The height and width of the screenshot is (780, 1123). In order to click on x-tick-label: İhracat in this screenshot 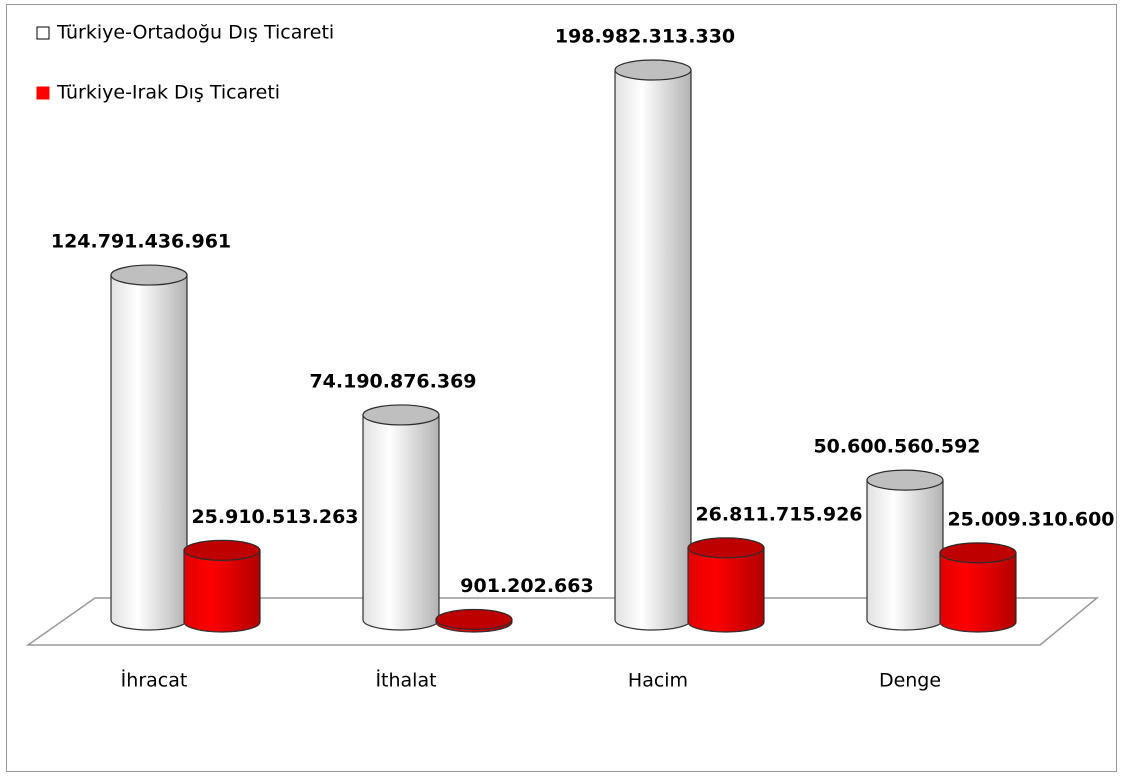, I will do `click(154, 680)`.